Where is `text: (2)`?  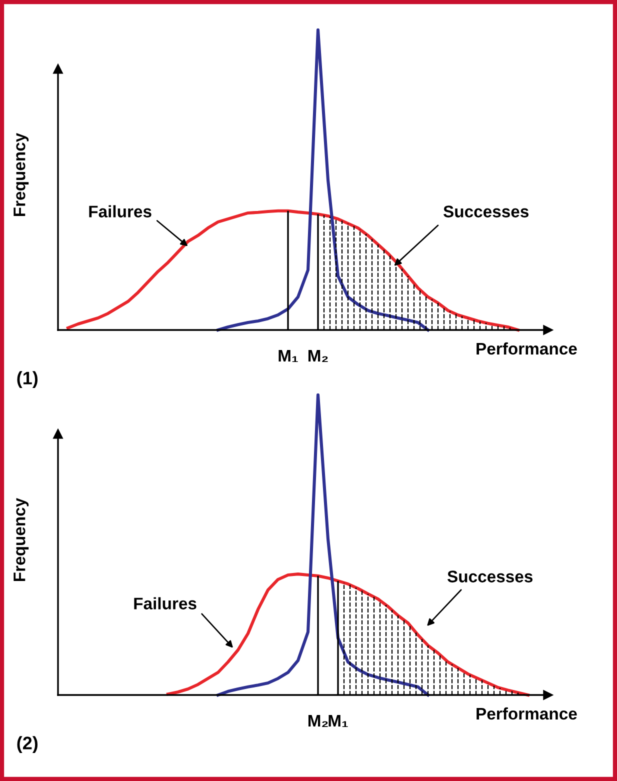
text: (2) is located at coordinates (27, 745).